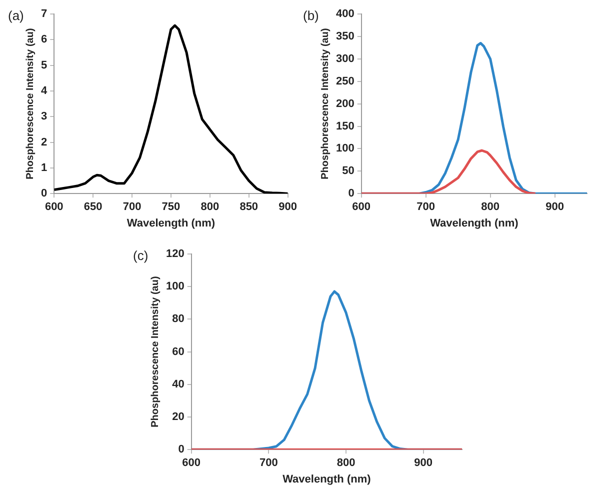 This screenshot has height=486, width=595. Describe the element at coordinates (16, 16) in the screenshot. I see `chart-title: (a)` at that location.